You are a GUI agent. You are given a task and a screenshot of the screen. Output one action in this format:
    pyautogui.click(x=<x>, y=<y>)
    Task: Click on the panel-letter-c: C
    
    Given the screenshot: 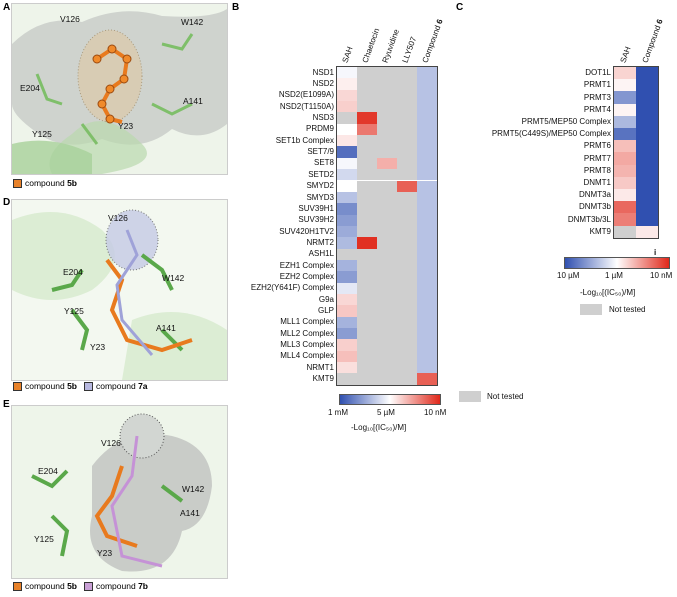 What is the action you would take?
    pyautogui.click(x=460, y=7)
    